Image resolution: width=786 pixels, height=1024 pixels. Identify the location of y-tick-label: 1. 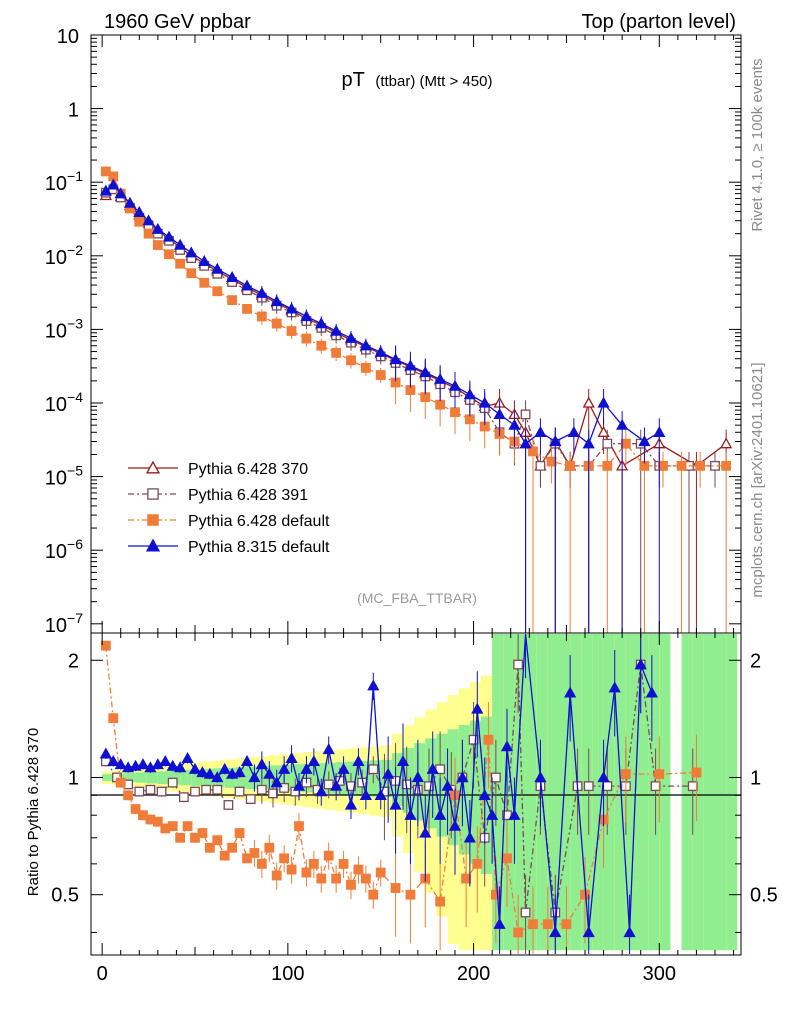
(73, 111).